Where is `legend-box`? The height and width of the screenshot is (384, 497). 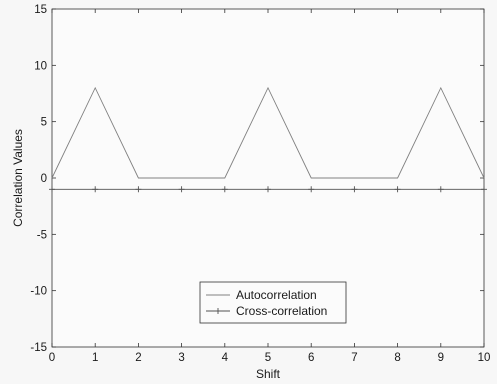
legend-box is located at coordinates (273, 302).